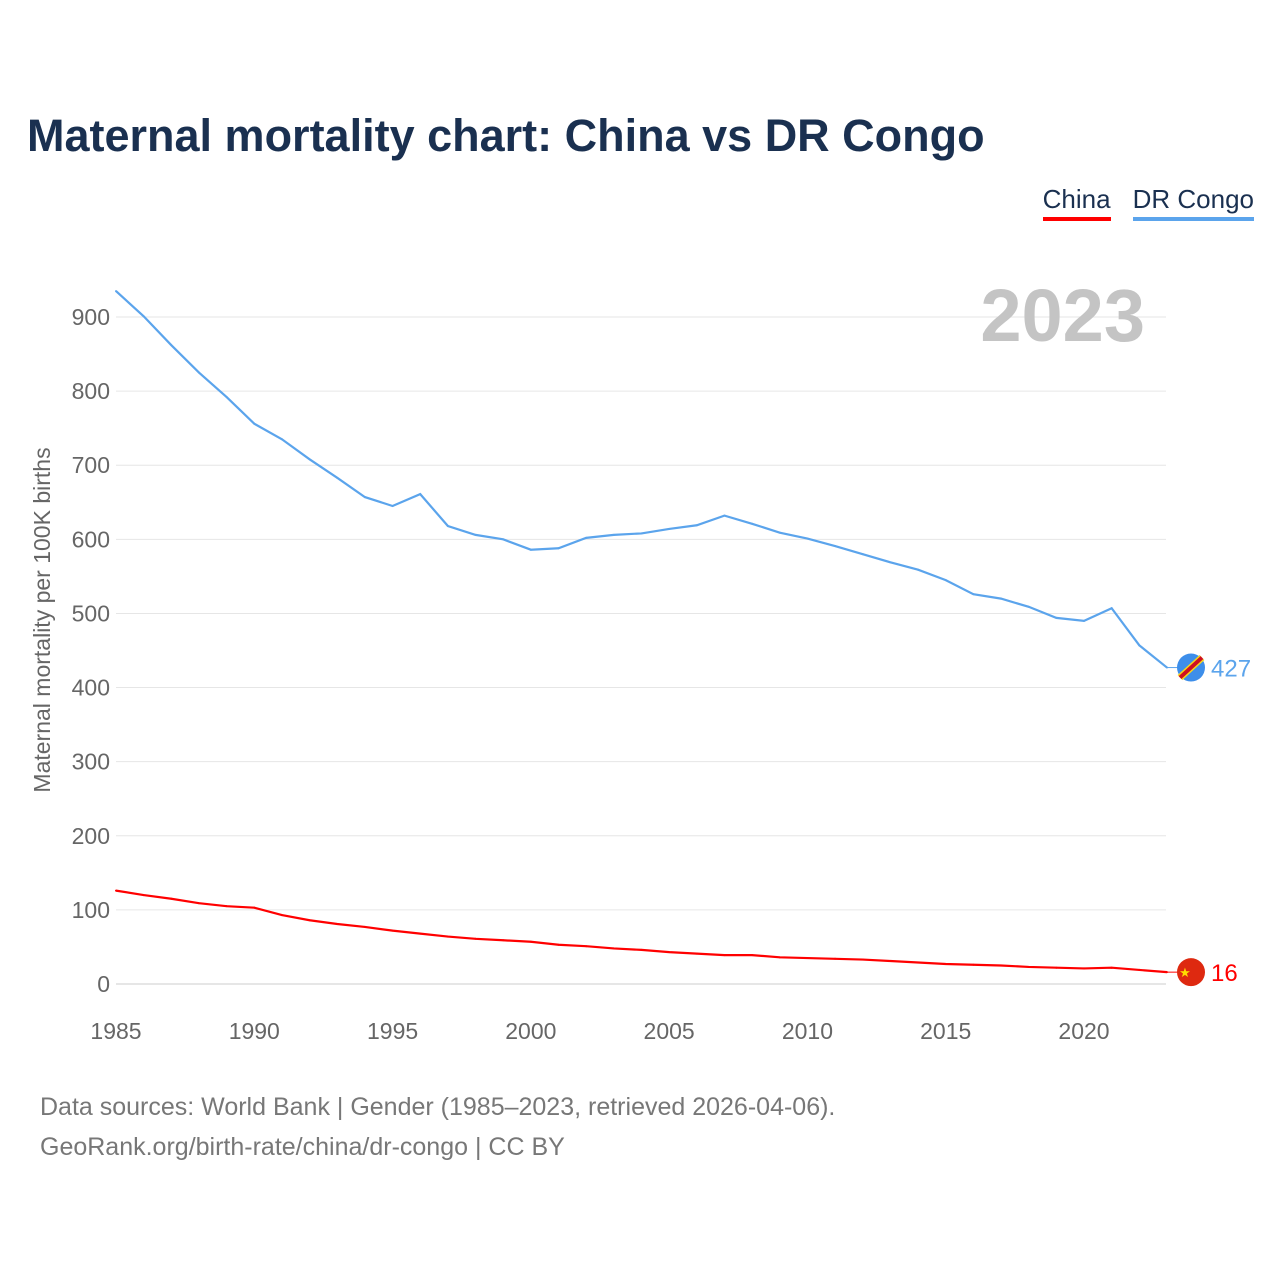  I want to click on legend: China DR Congo, so click(1148, 202).